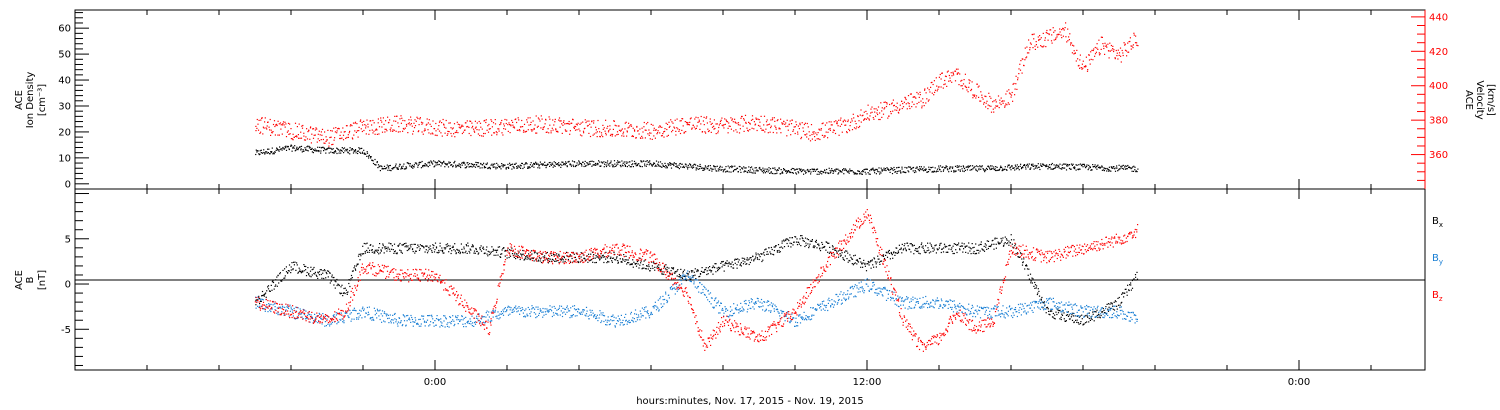  What do you see at coordinates (1438, 121) in the screenshot?
I see `velocity-tick-label: 380` at bounding box center [1438, 121].